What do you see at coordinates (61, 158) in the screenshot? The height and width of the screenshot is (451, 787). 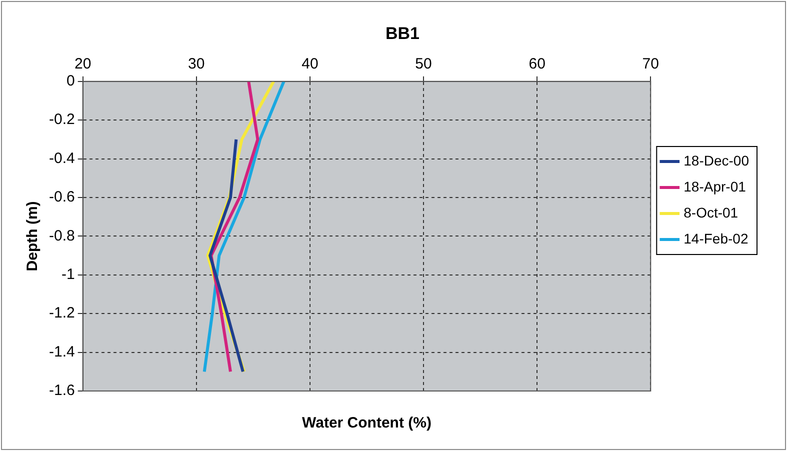 I see `y-tick-label: -0.4` at bounding box center [61, 158].